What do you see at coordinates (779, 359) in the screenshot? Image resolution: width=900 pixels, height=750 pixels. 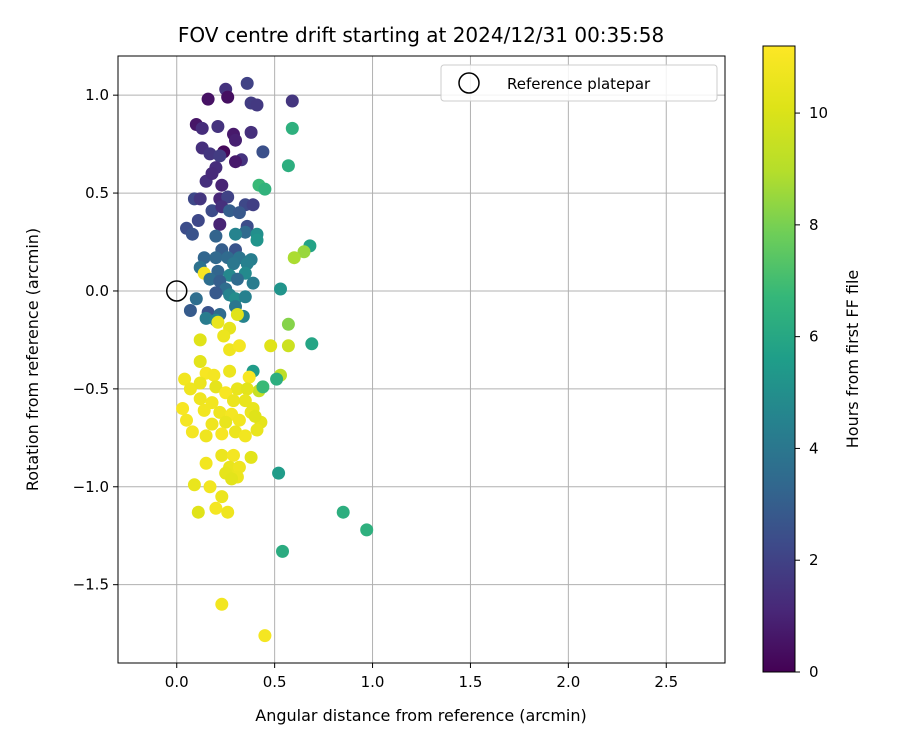 I see `colorbar` at bounding box center [779, 359].